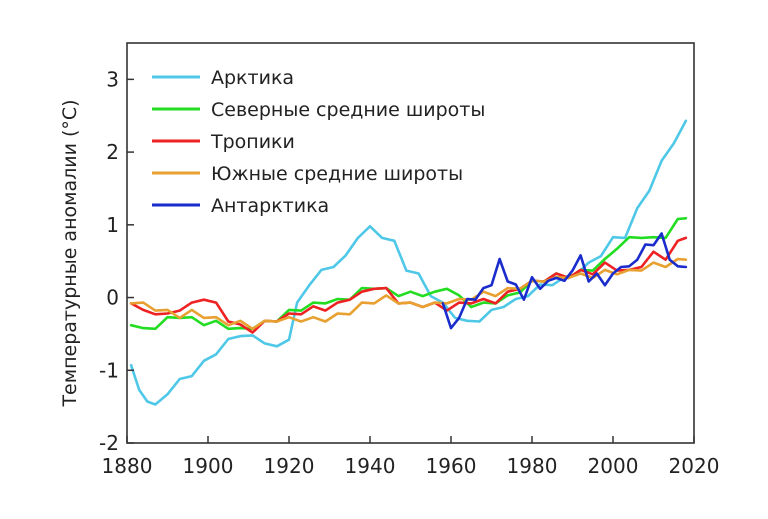 This screenshot has width=768, height=519. Describe the element at coordinates (116, 261) in the screenshot. I see `y-axis: -2 -1 0 1 2 3` at that location.